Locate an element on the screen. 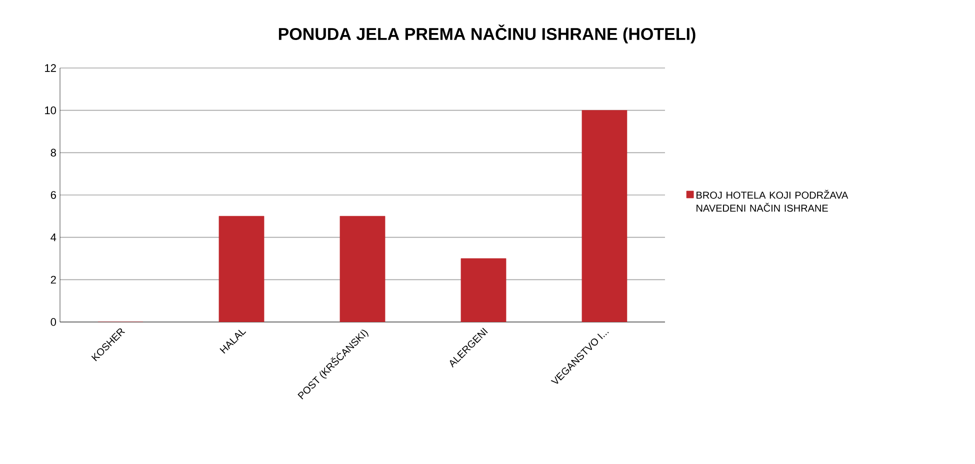 Image resolution: width=975 pixels, height=464 pixels. y-tick-label: 0 is located at coordinates (53, 322).